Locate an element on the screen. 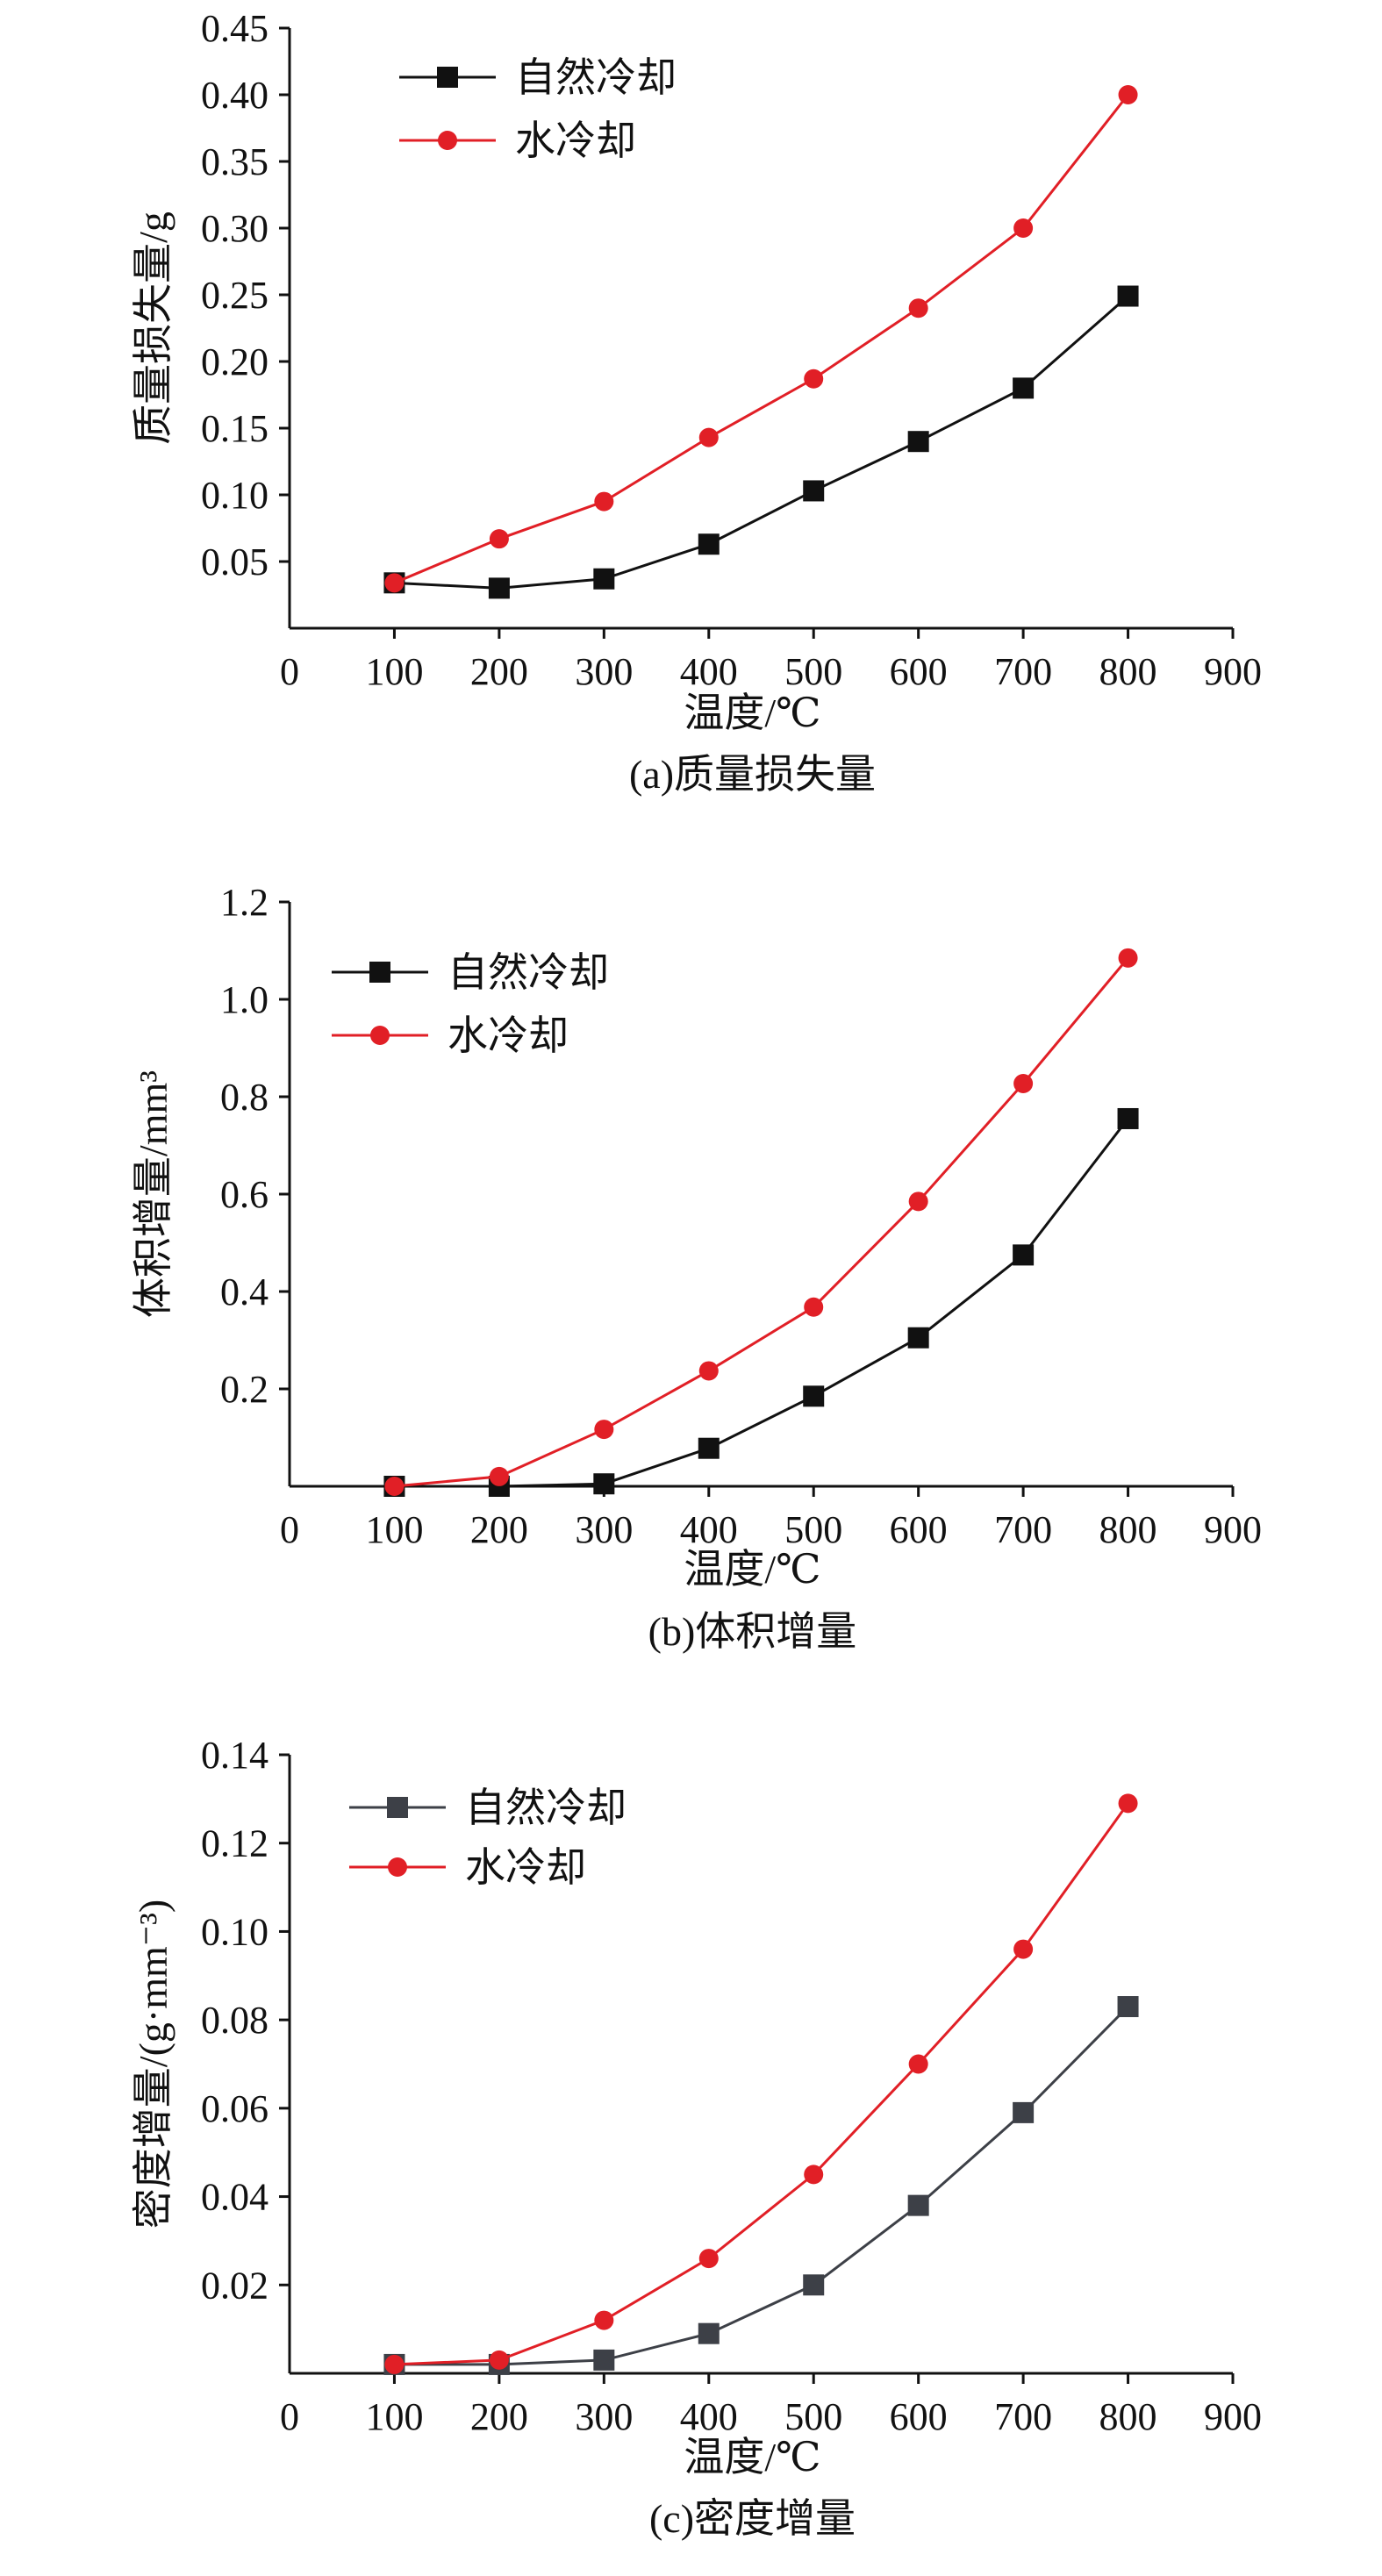  series-line-natural-cooling is located at coordinates (761, 2185).